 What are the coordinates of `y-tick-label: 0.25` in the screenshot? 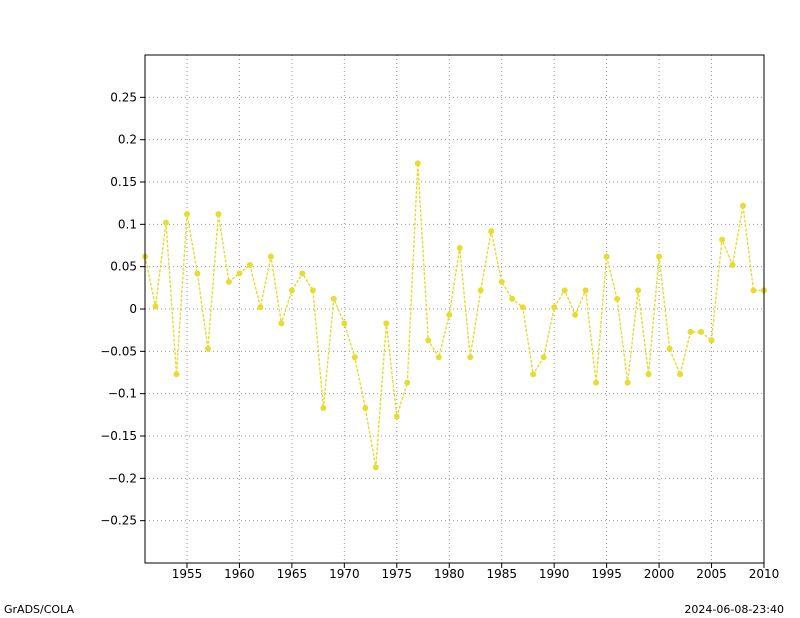 It's located at (123, 97).